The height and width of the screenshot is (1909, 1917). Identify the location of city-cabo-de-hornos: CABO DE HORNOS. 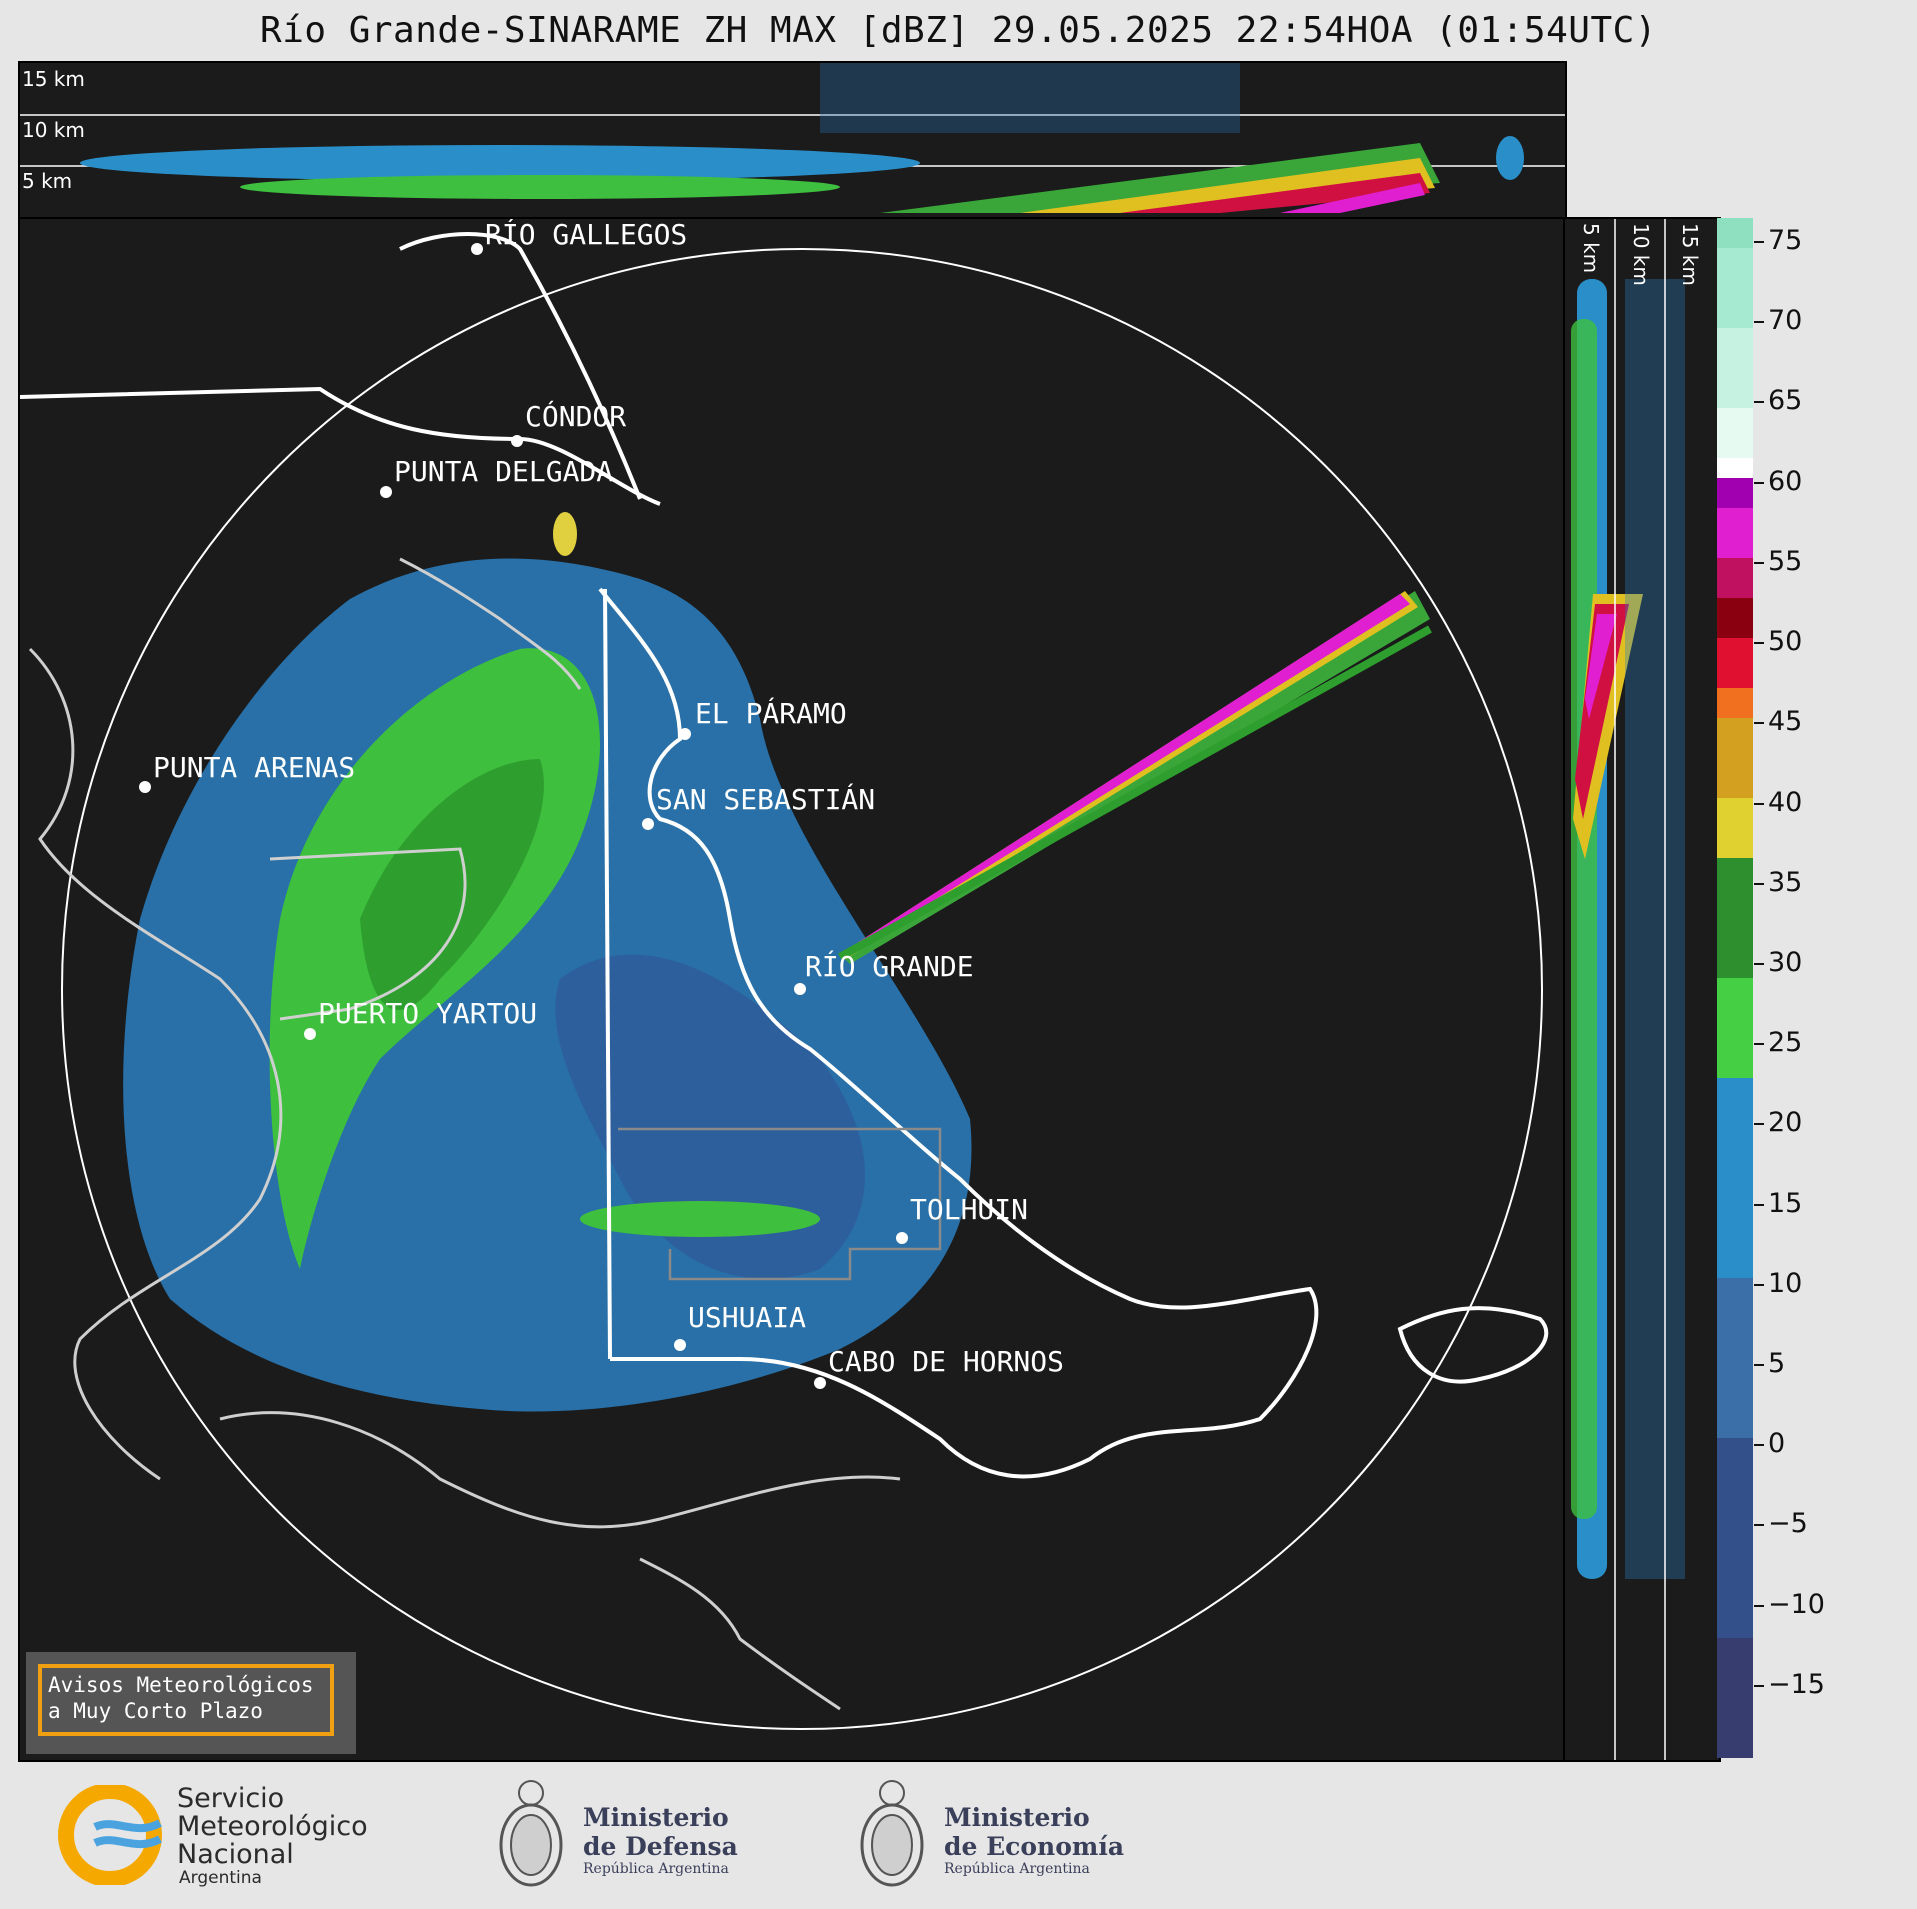
(939, 1367).